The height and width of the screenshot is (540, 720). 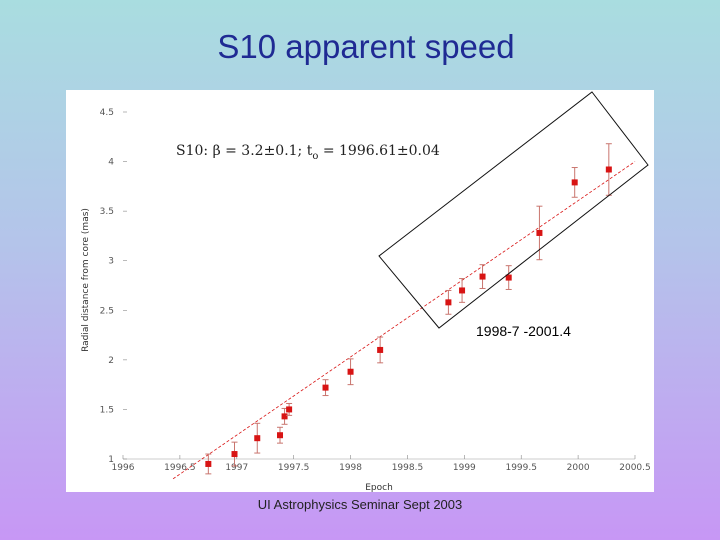 What do you see at coordinates (111, 262) in the screenshot?
I see `y-tick-label: 3` at bounding box center [111, 262].